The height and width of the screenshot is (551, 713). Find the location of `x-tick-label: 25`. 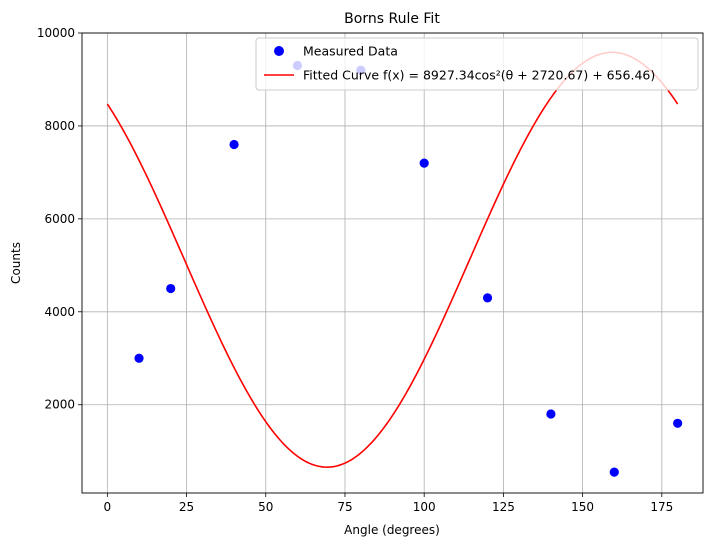

x-tick-label: 25 is located at coordinates (186, 507).